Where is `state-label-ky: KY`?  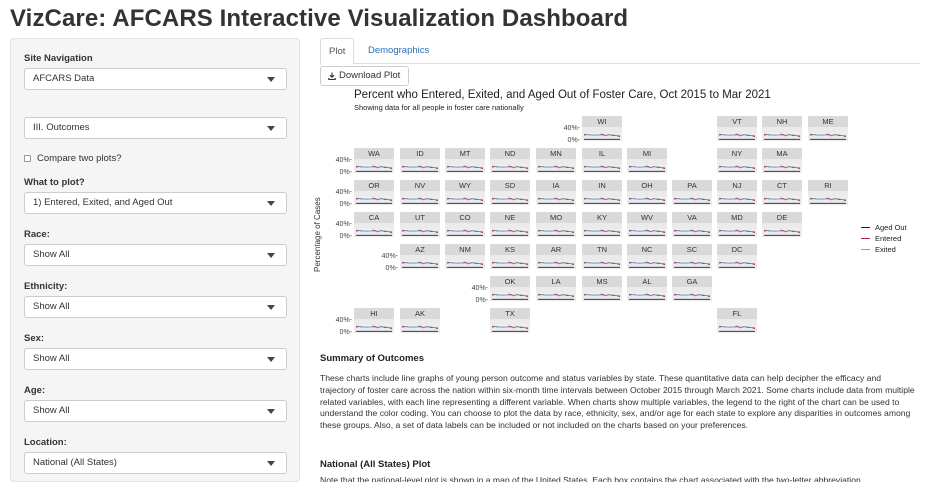 state-label-ky: KY is located at coordinates (602, 217).